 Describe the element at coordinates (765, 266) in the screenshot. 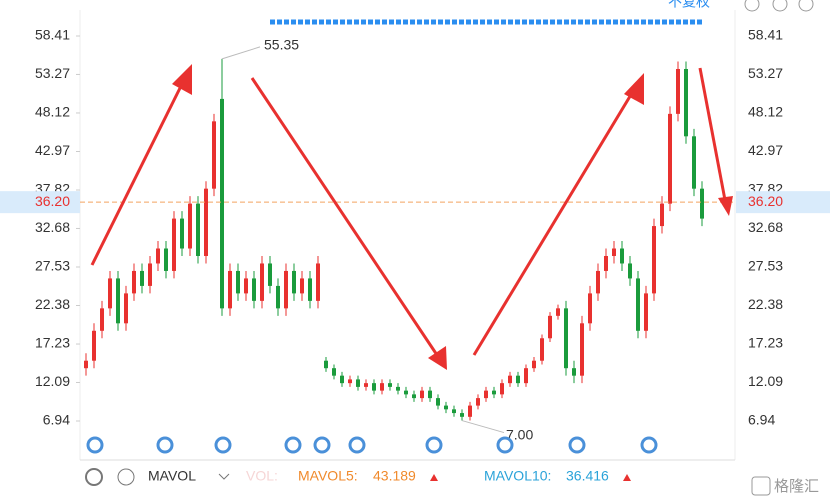

I see `y2-tick-label: 27.53` at that location.